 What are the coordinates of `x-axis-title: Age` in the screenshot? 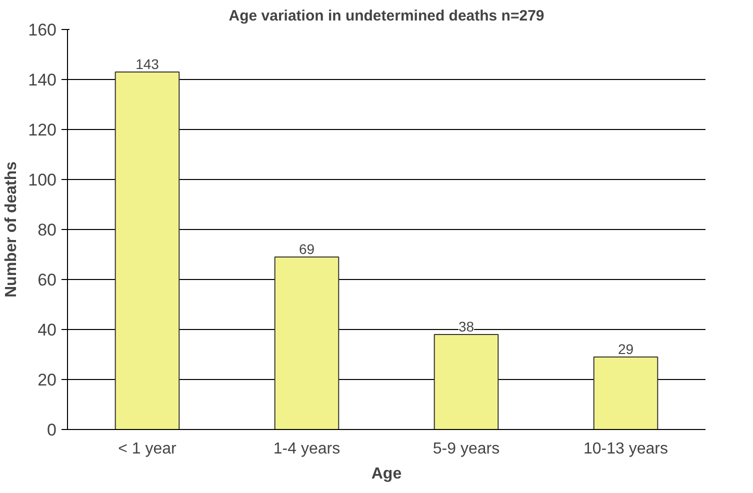 It's located at (386, 474).